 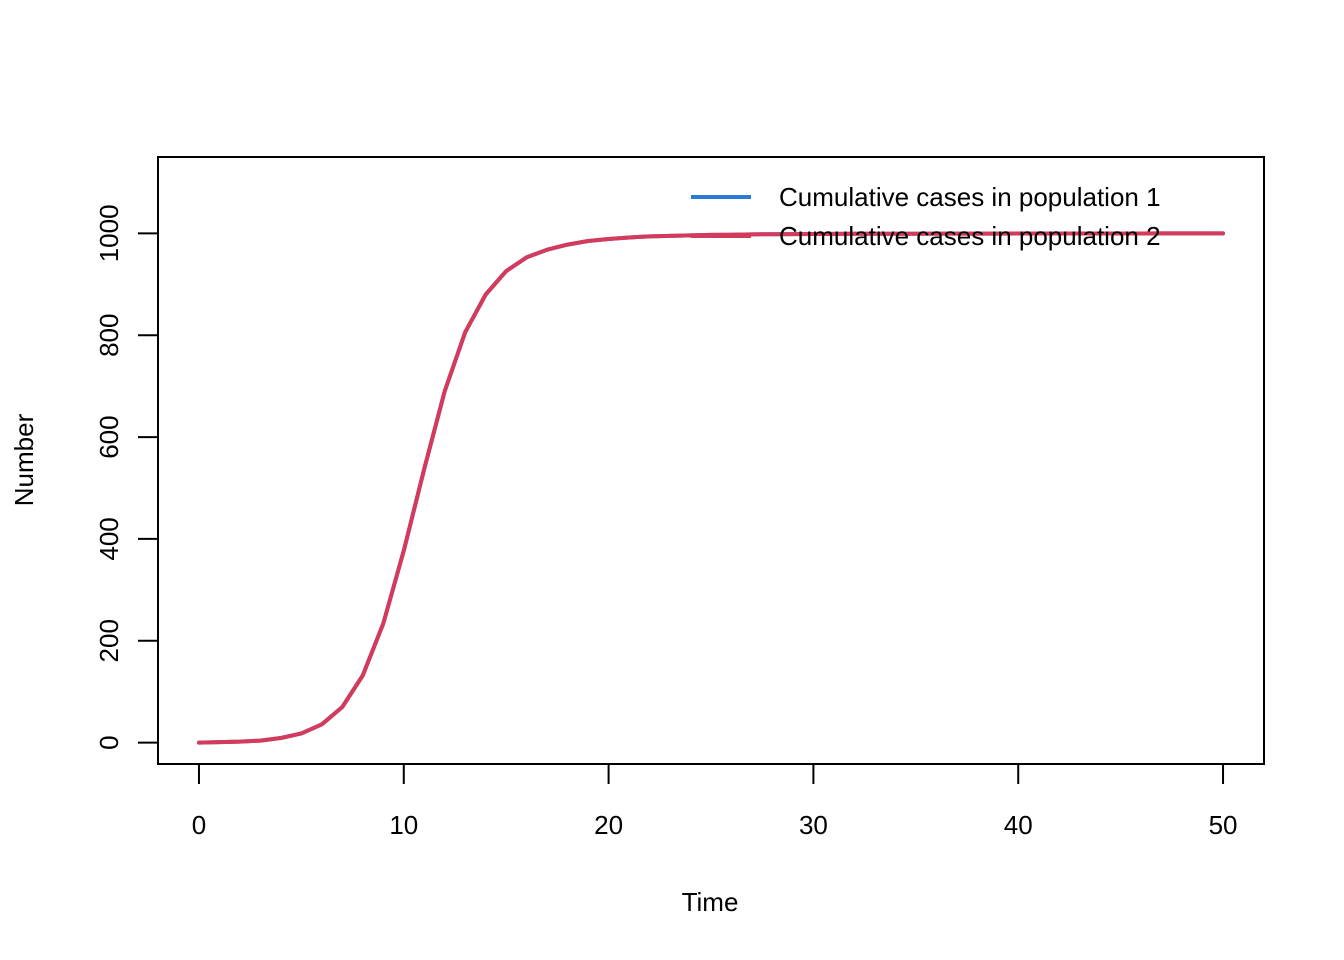 I want to click on x-axis-title: Time, so click(x=710, y=902).